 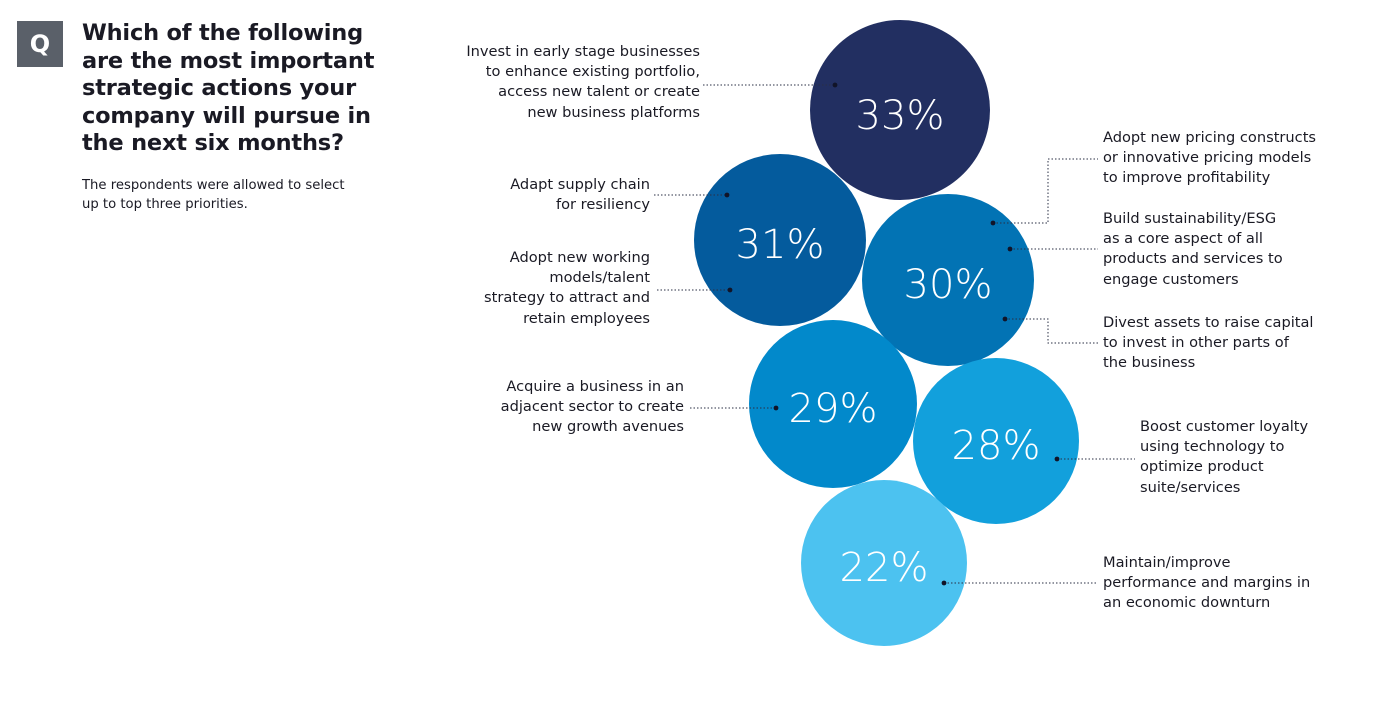 What do you see at coordinates (592, 72) in the screenshot?
I see `category-label-line: to enhance existing portfolio,` at bounding box center [592, 72].